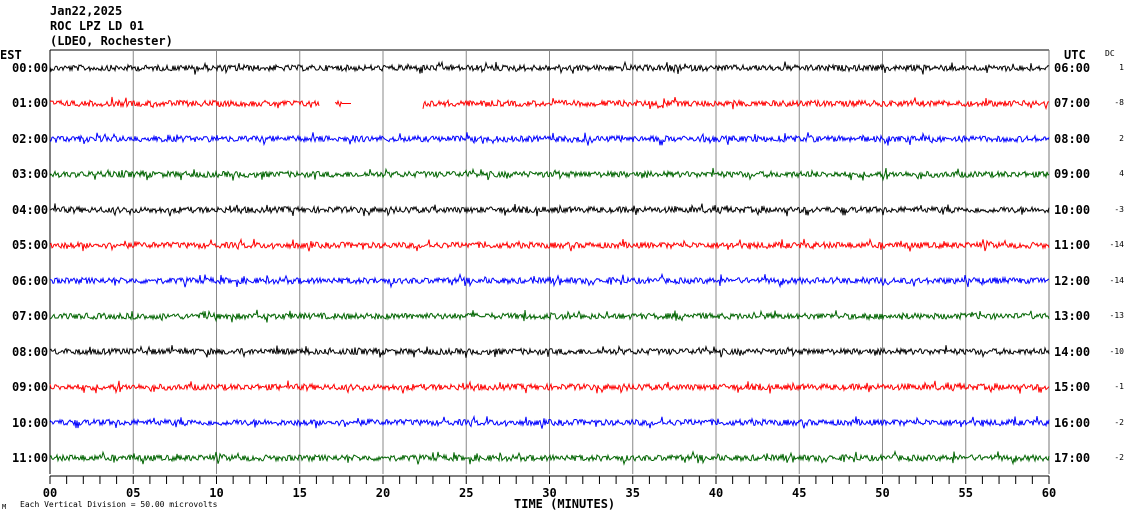 This screenshot has width=1130, height=519. What do you see at coordinates (30, 103) in the screenshot?
I see `est-time-label: 01:00` at bounding box center [30, 103].